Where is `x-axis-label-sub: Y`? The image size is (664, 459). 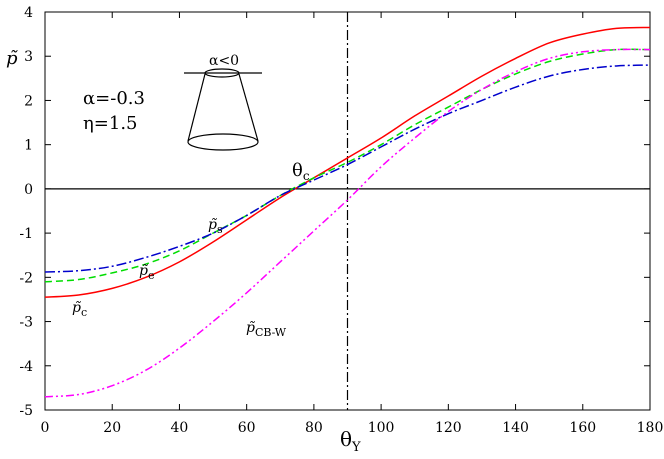
x-axis-label-sub: Y is located at coordinates (356, 447).